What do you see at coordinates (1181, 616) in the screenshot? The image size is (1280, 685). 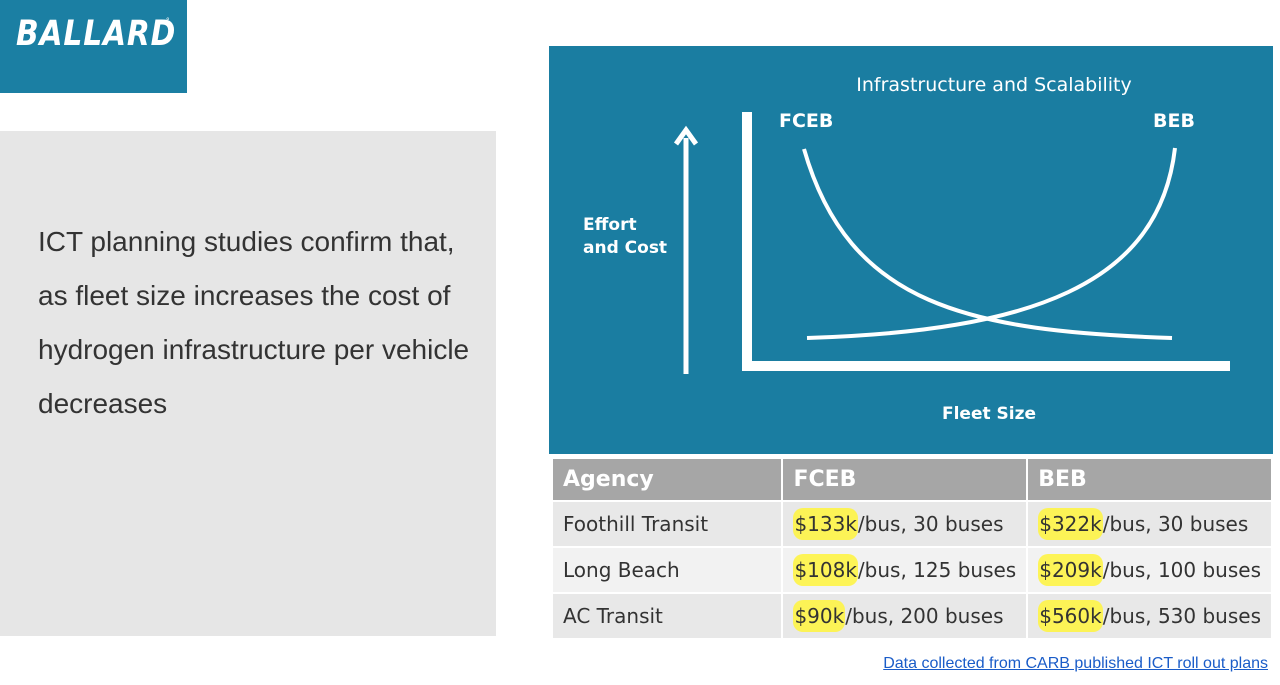 I see `beb-detail: /bus, 530 buses` at bounding box center [1181, 616].